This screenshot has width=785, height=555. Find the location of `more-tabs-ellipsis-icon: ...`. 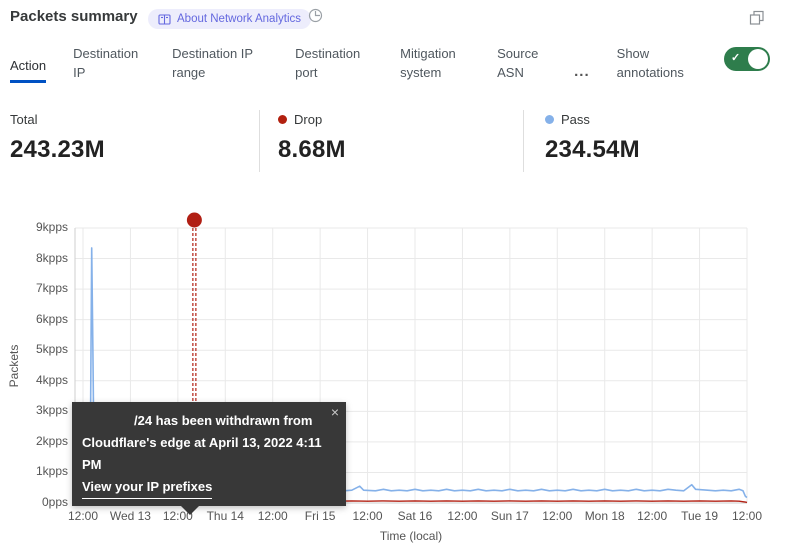

more-tabs-ellipsis-icon: ... is located at coordinates (582, 71).